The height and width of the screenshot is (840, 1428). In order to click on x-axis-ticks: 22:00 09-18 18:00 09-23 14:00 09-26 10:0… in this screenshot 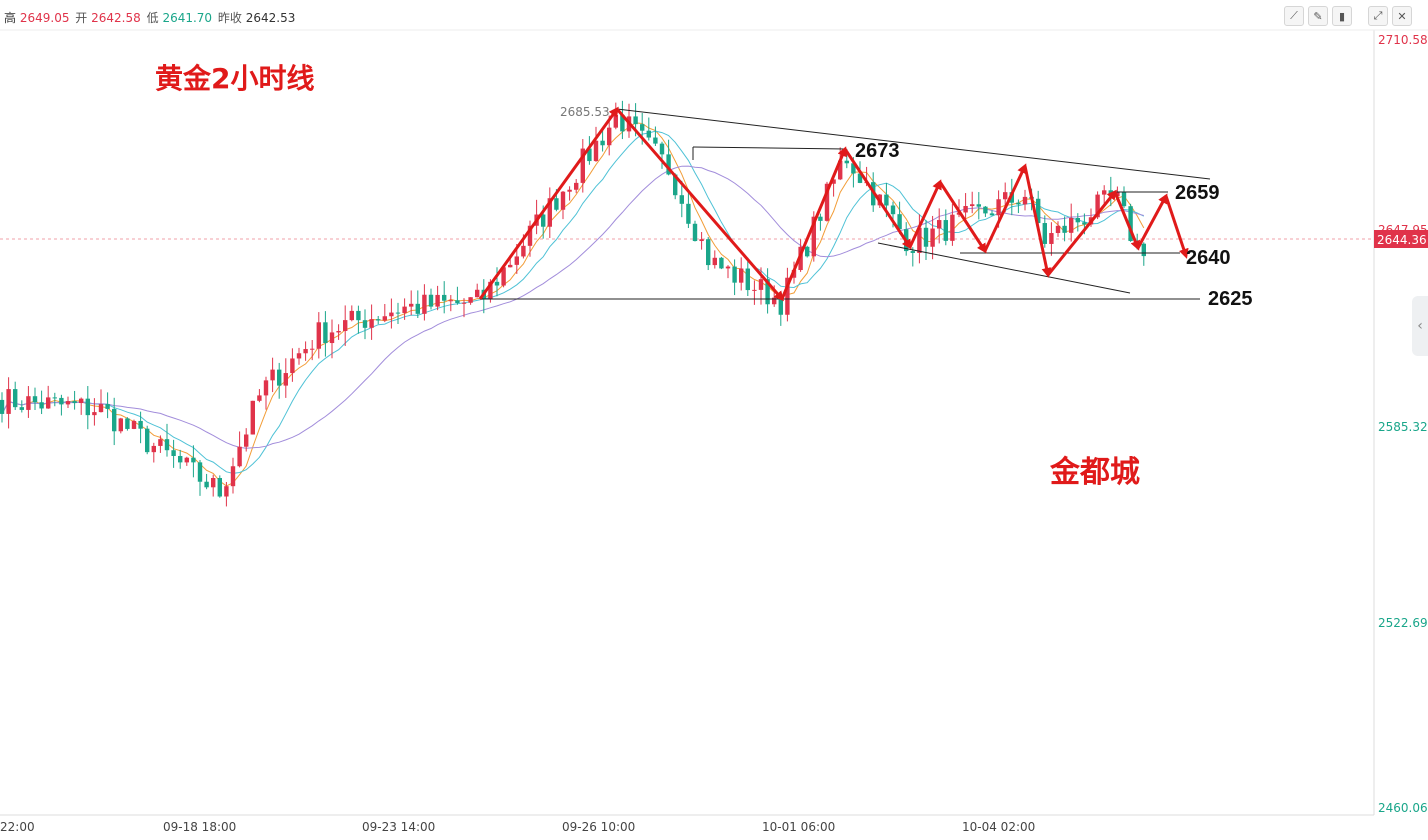, I will do `click(517, 827)`.